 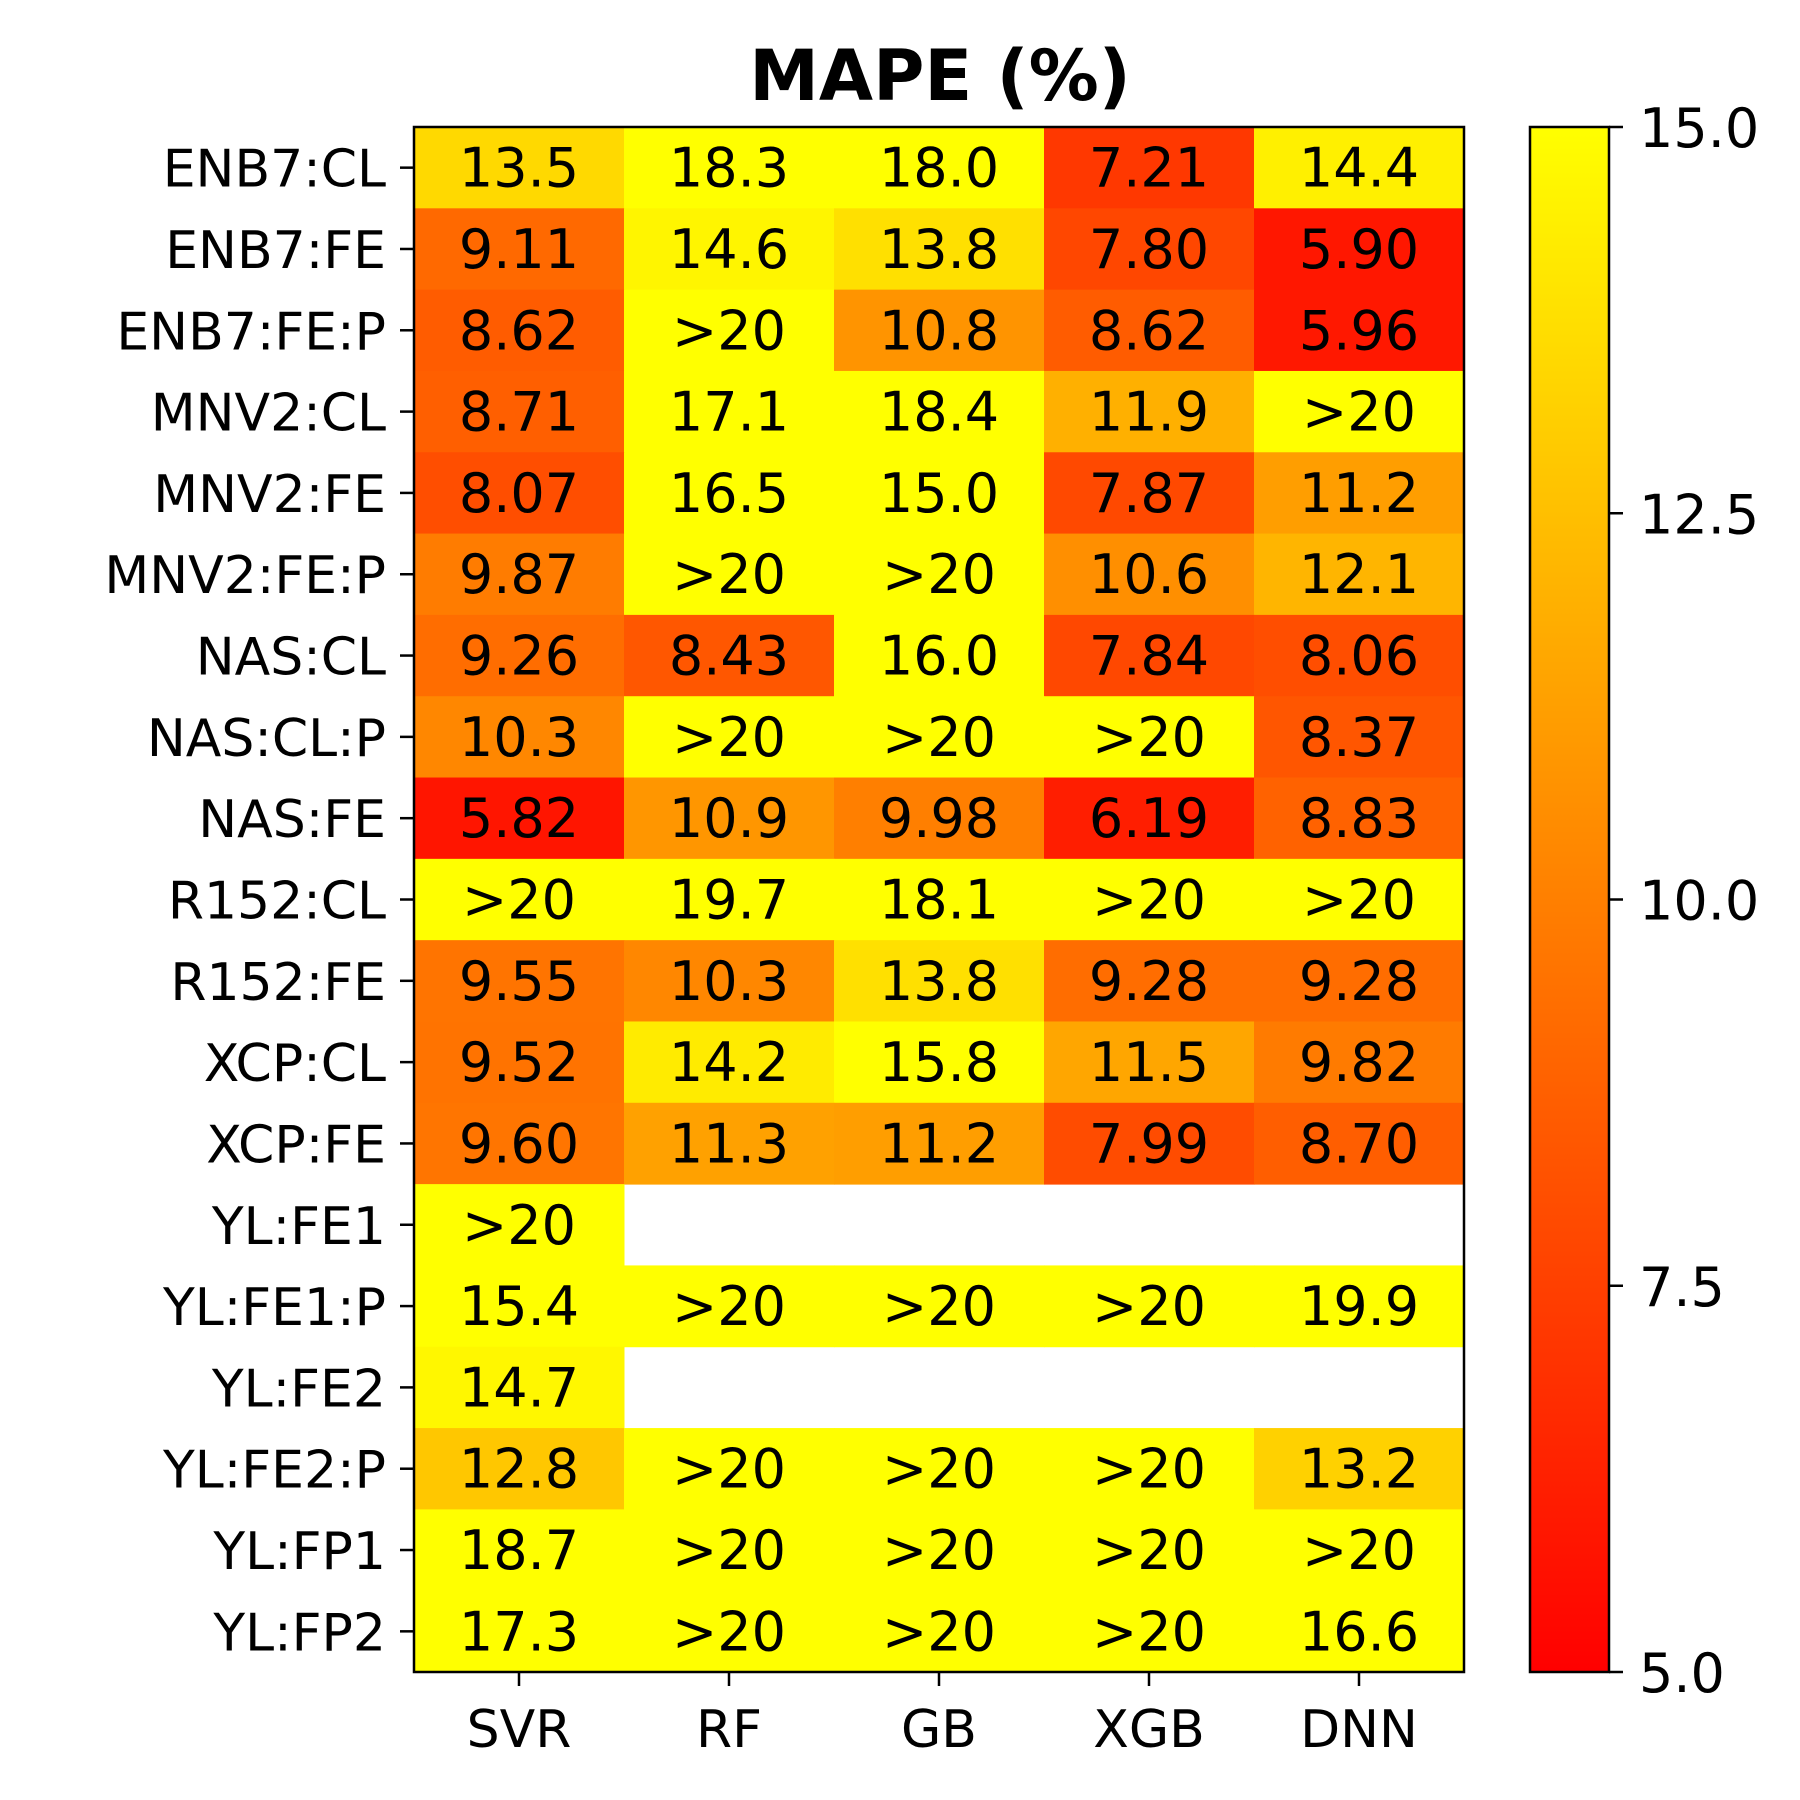 I want to click on cell-r152-fe-dnn, so click(x=1359, y=981).